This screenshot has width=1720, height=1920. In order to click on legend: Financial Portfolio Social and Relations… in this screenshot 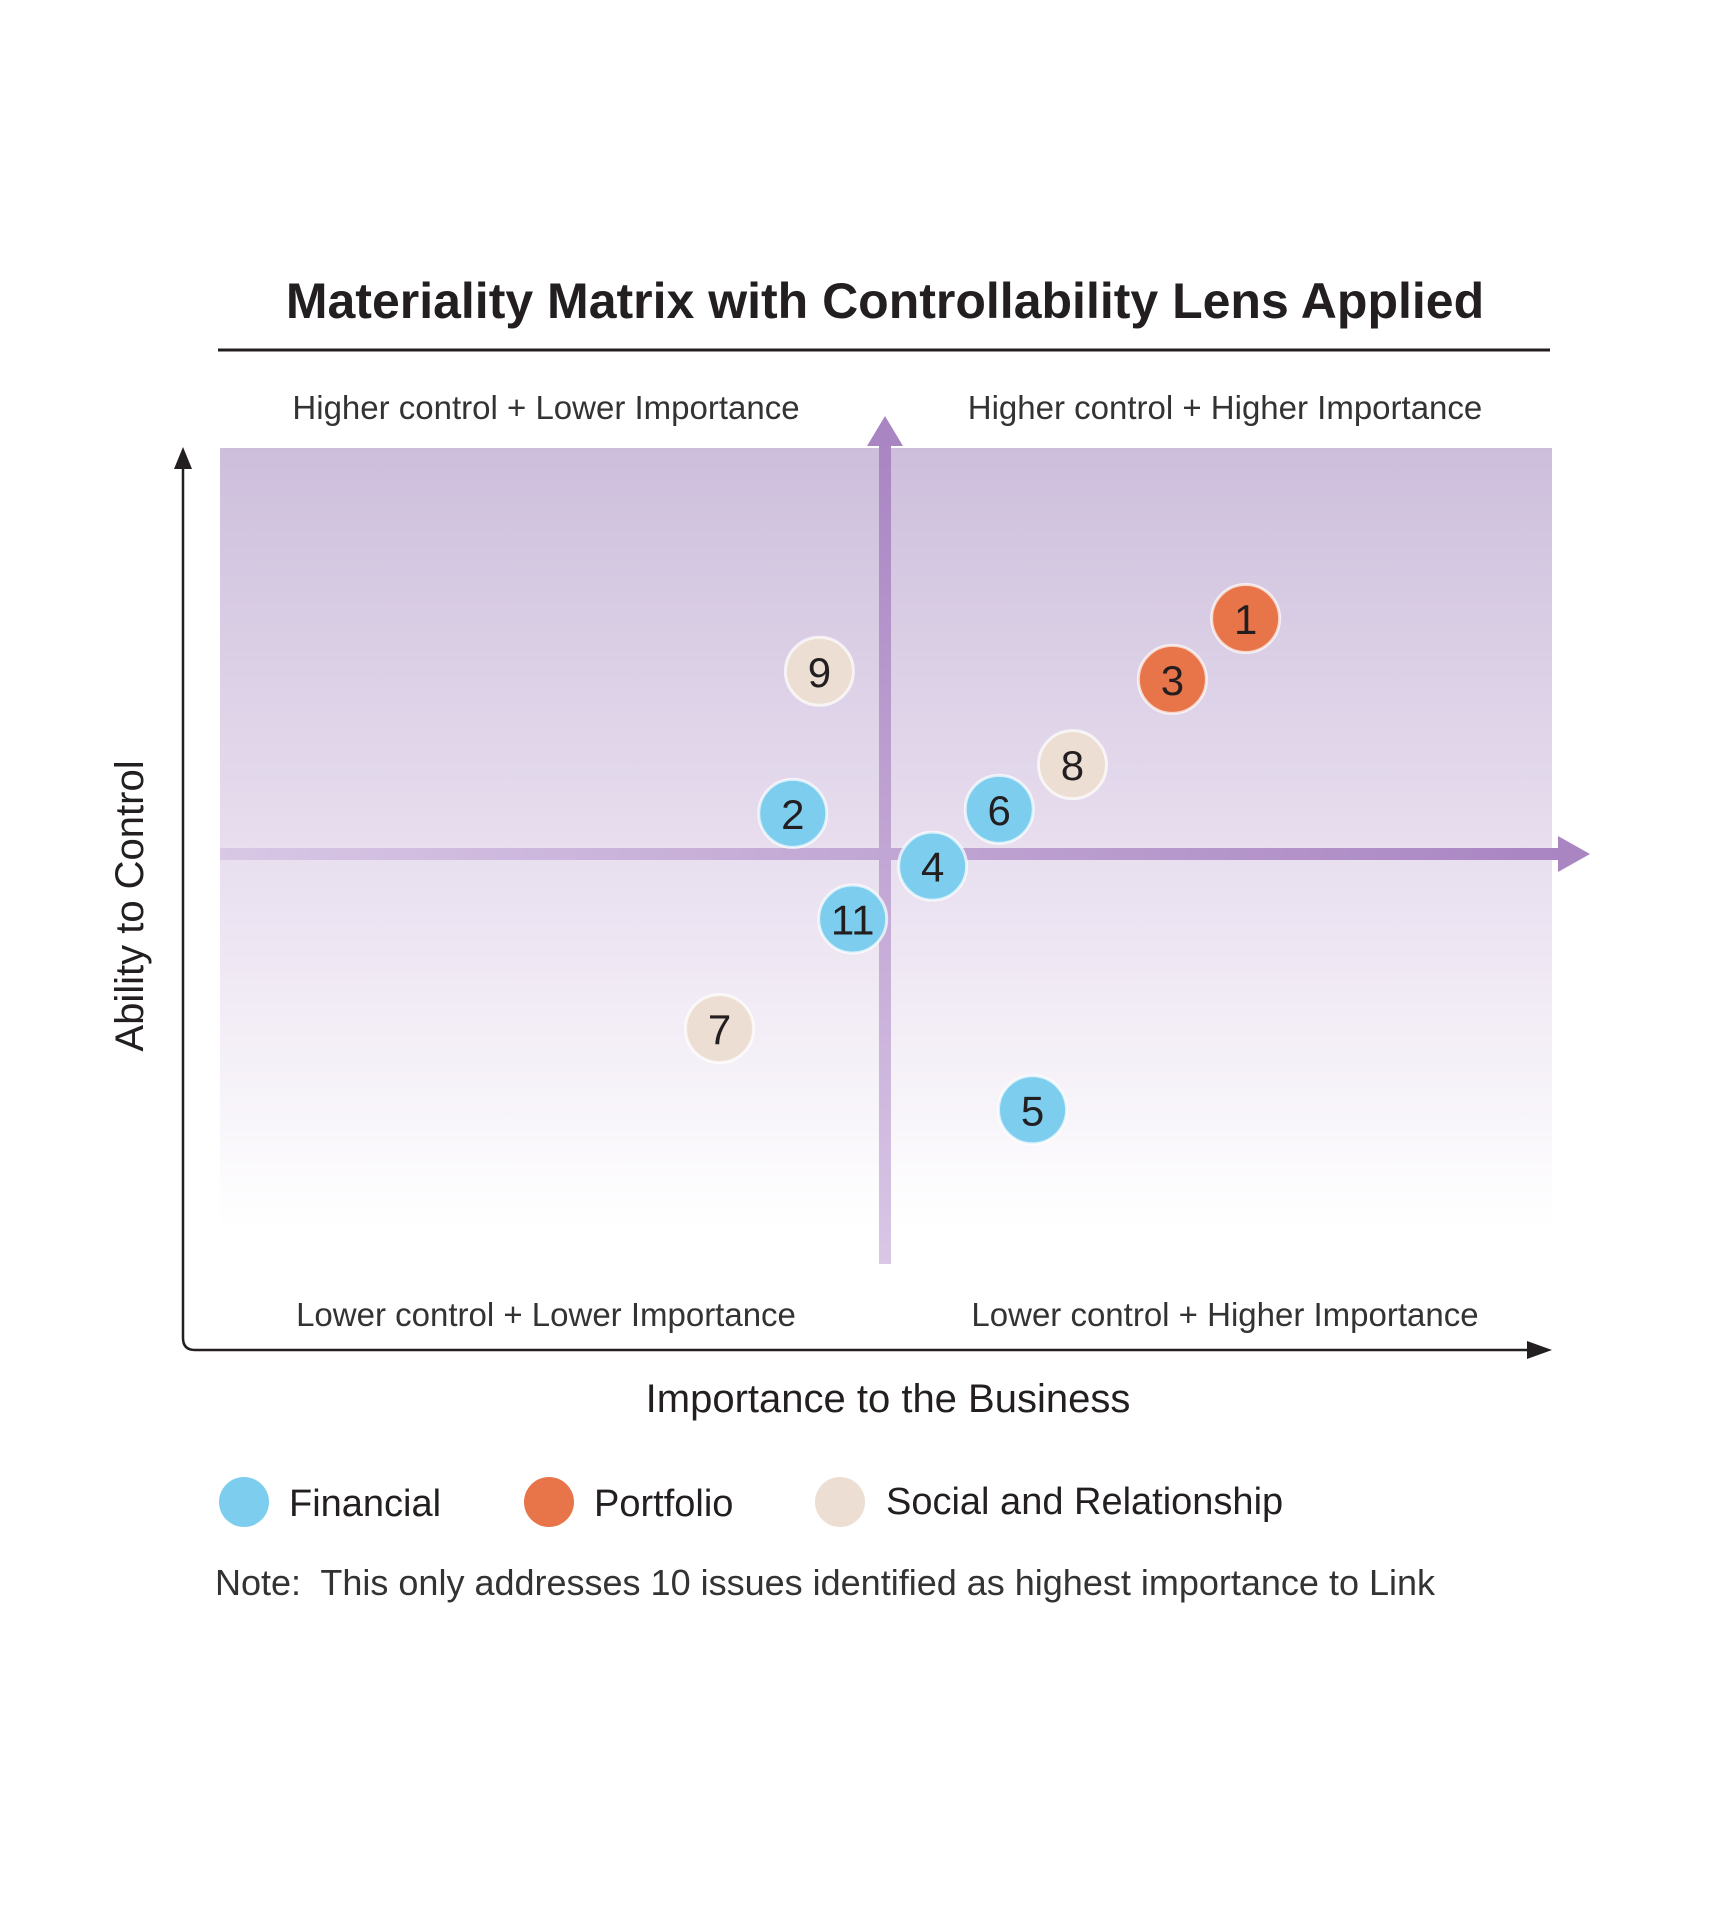, I will do `click(751, 1502)`.